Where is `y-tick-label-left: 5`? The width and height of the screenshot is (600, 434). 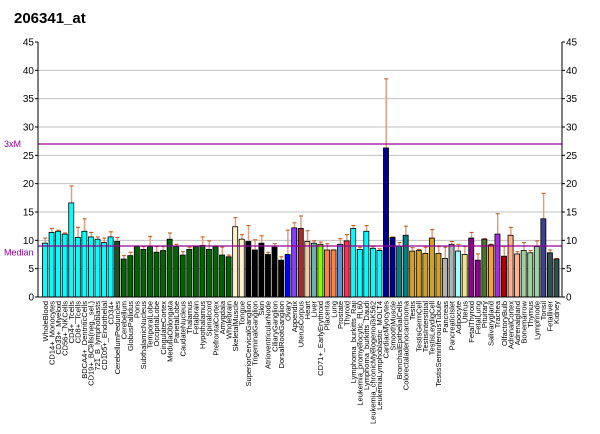 y-tick-label-left: 5 is located at coordinates (31, 269).